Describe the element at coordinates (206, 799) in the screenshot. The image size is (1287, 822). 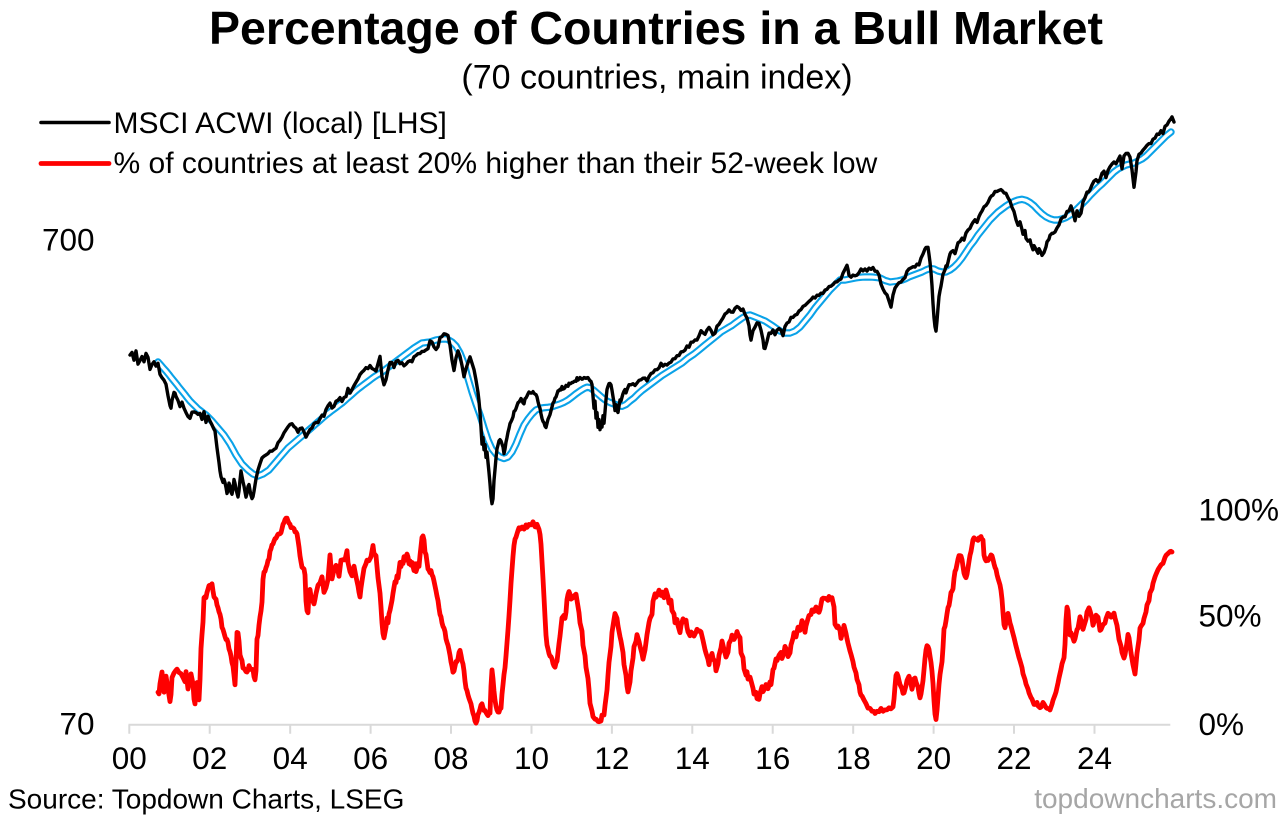
I see `svg-text: Source: Topdown Charts, LSEG` at that location.